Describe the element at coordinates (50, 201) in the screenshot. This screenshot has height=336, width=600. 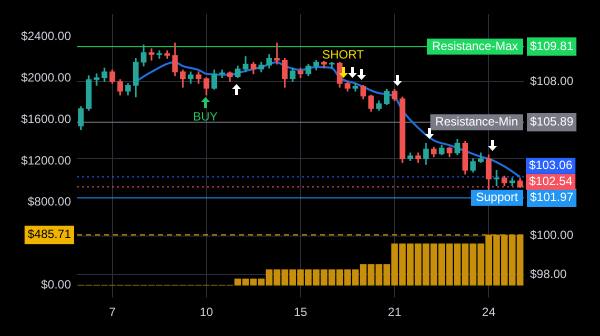
I see `y-tick-label: $800.00` at that location.